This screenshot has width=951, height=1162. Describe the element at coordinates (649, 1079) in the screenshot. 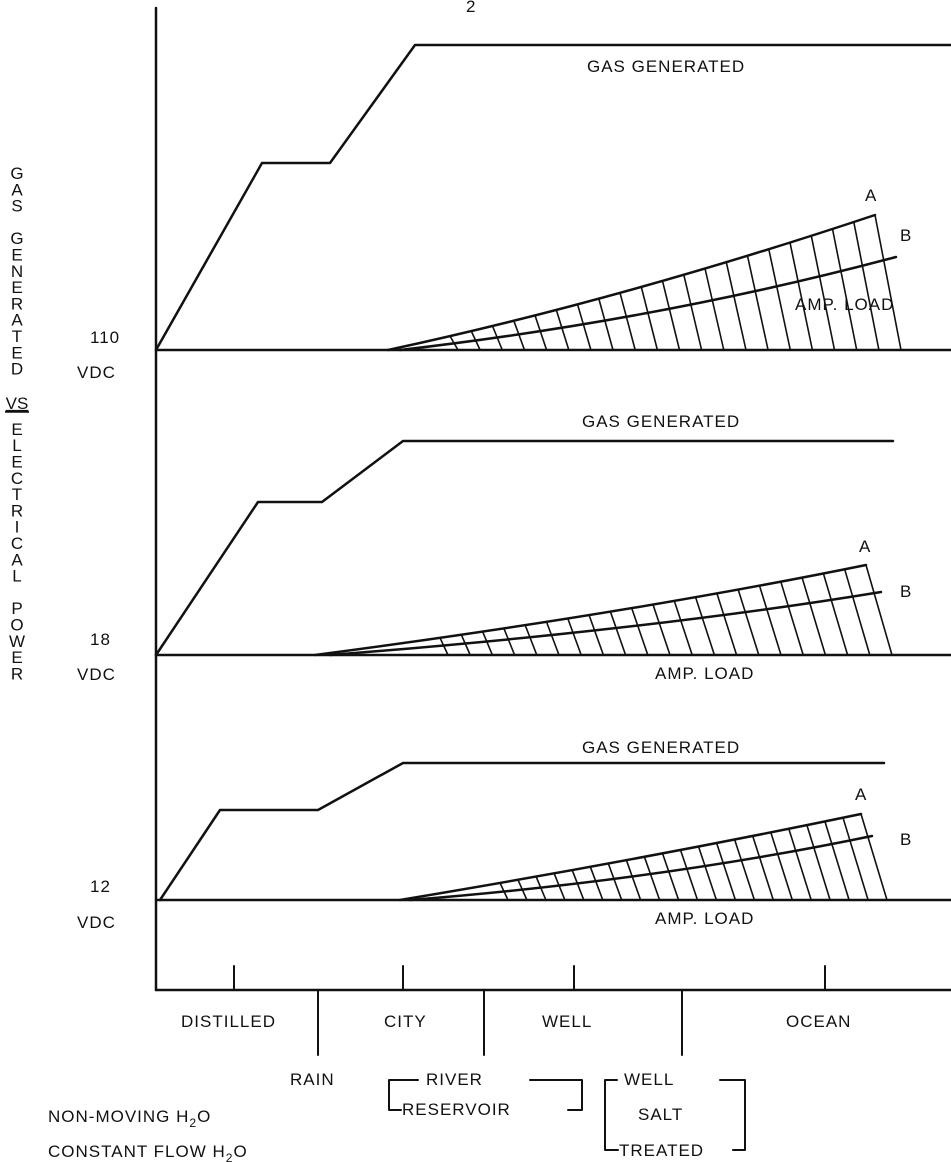

I see `label-well-group: WELL` at that location.